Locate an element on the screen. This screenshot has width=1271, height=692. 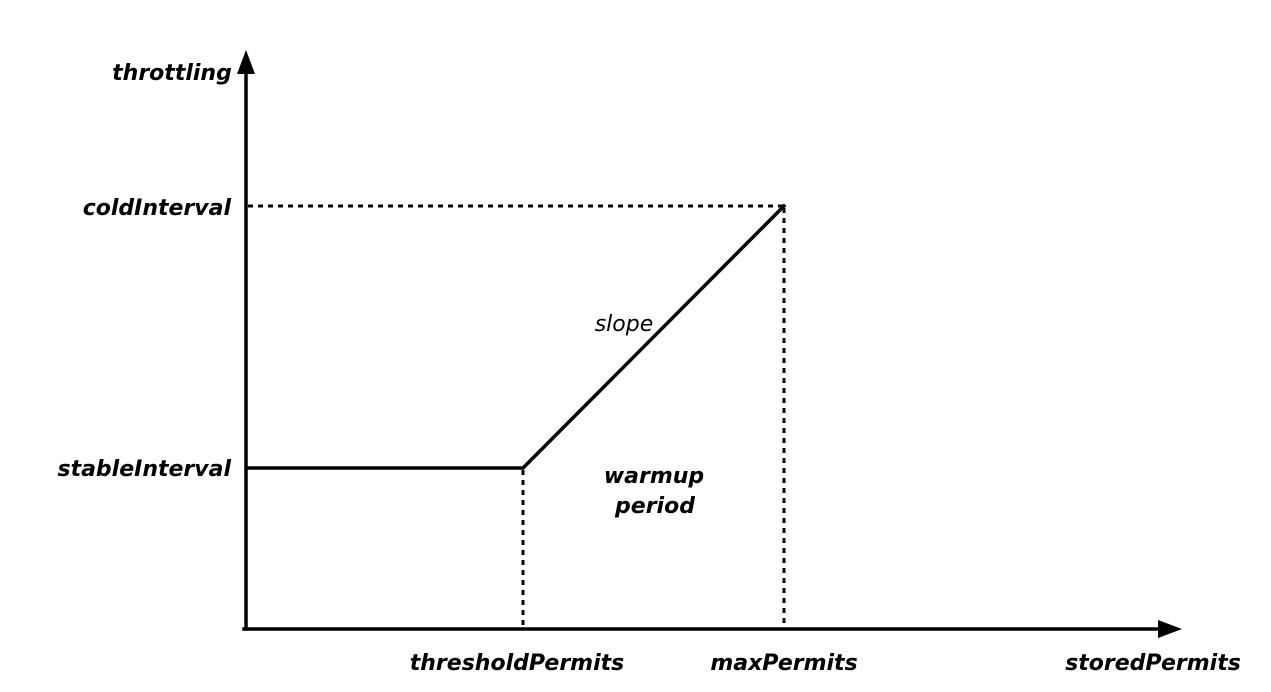
x-axis-arrowhead is located at coordinates (1170, 629).